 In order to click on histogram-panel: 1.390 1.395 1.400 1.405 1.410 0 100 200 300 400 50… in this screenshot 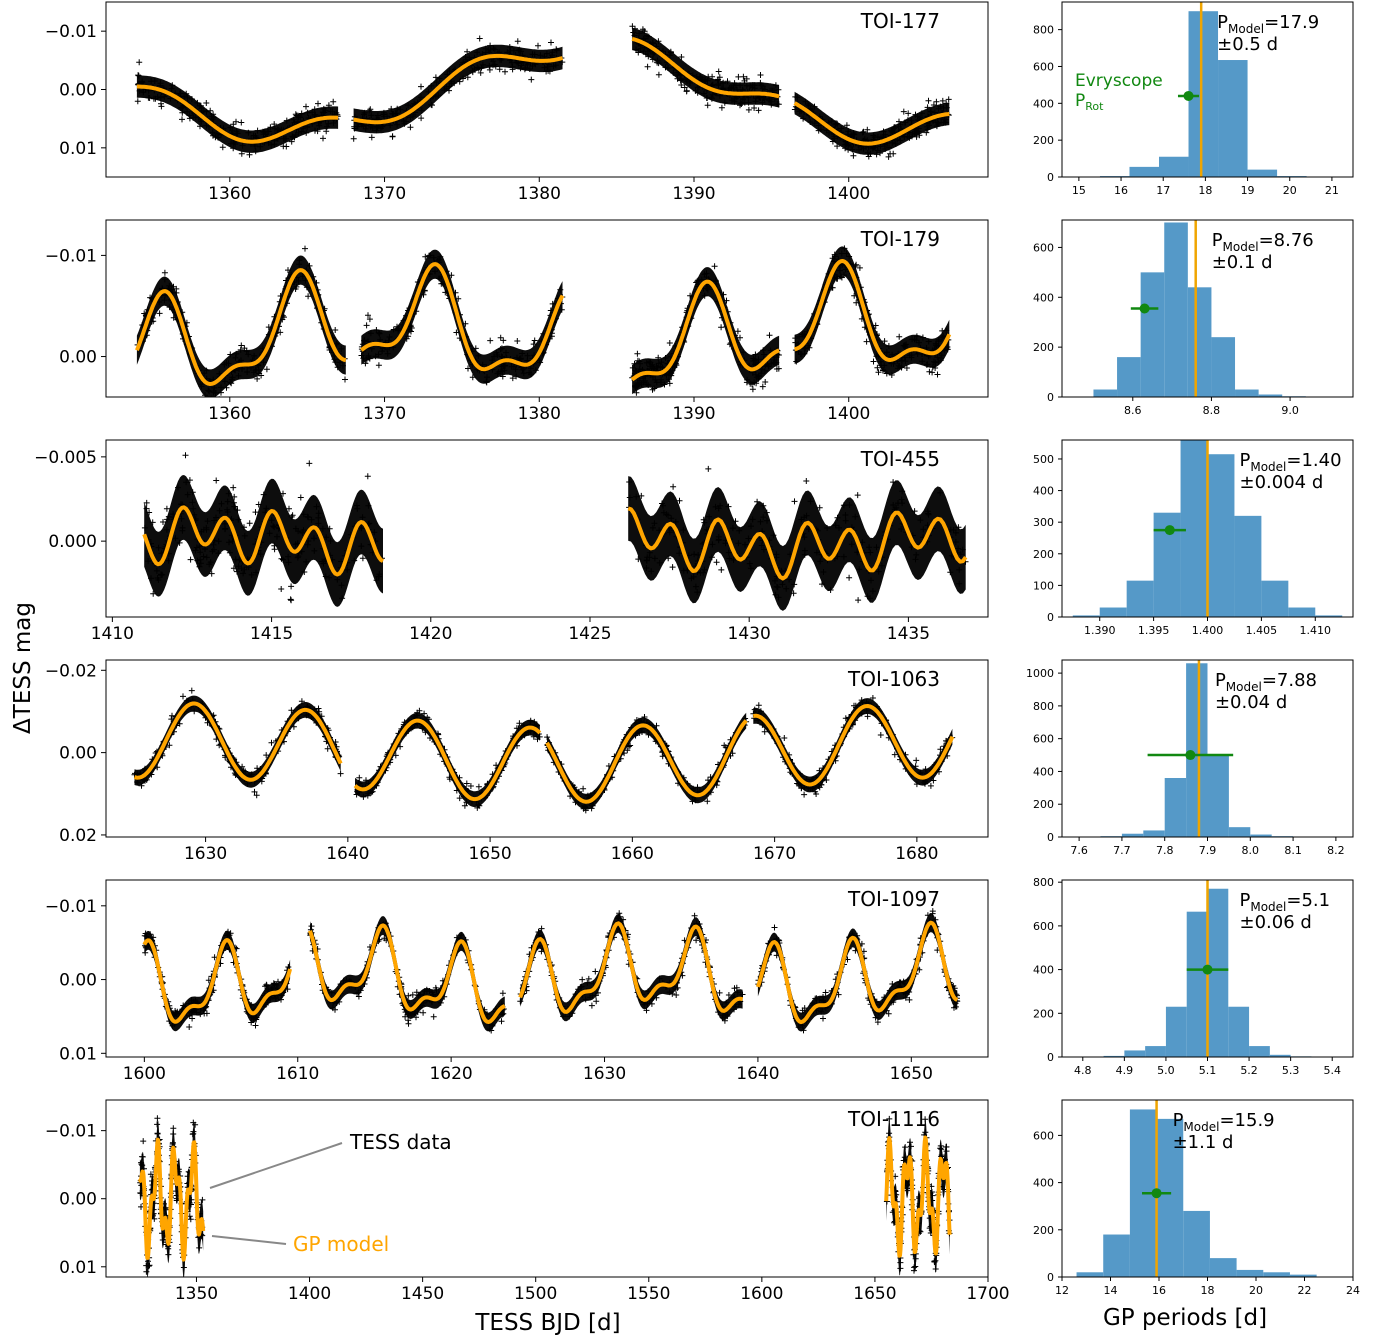, I will do `click(1193, 538)`.